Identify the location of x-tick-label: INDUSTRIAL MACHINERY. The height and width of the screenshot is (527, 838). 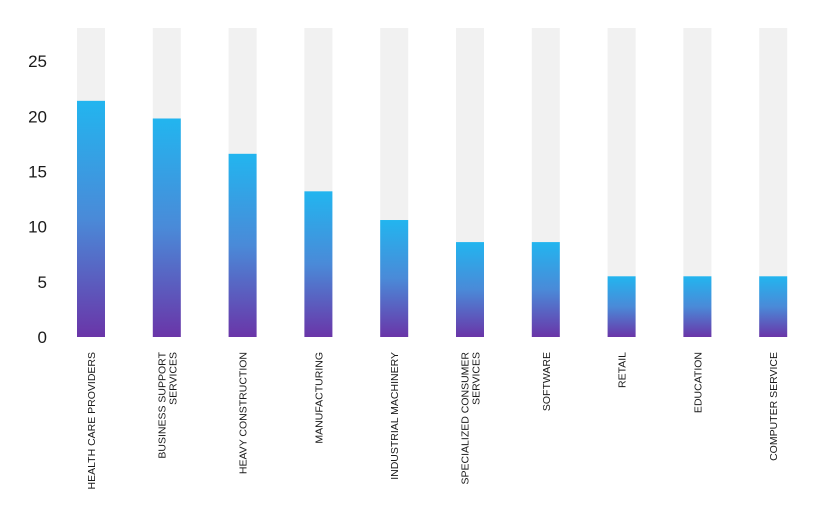
(395, 416).